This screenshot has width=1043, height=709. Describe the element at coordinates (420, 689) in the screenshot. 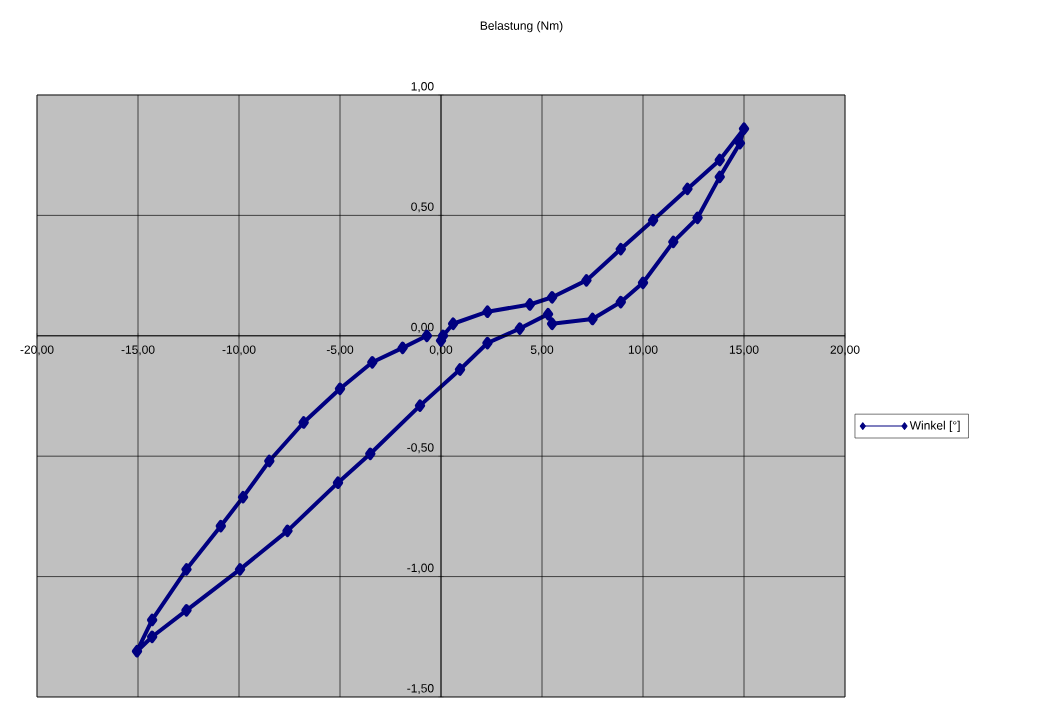

I see `y-tick-label: -1,50` at that location.